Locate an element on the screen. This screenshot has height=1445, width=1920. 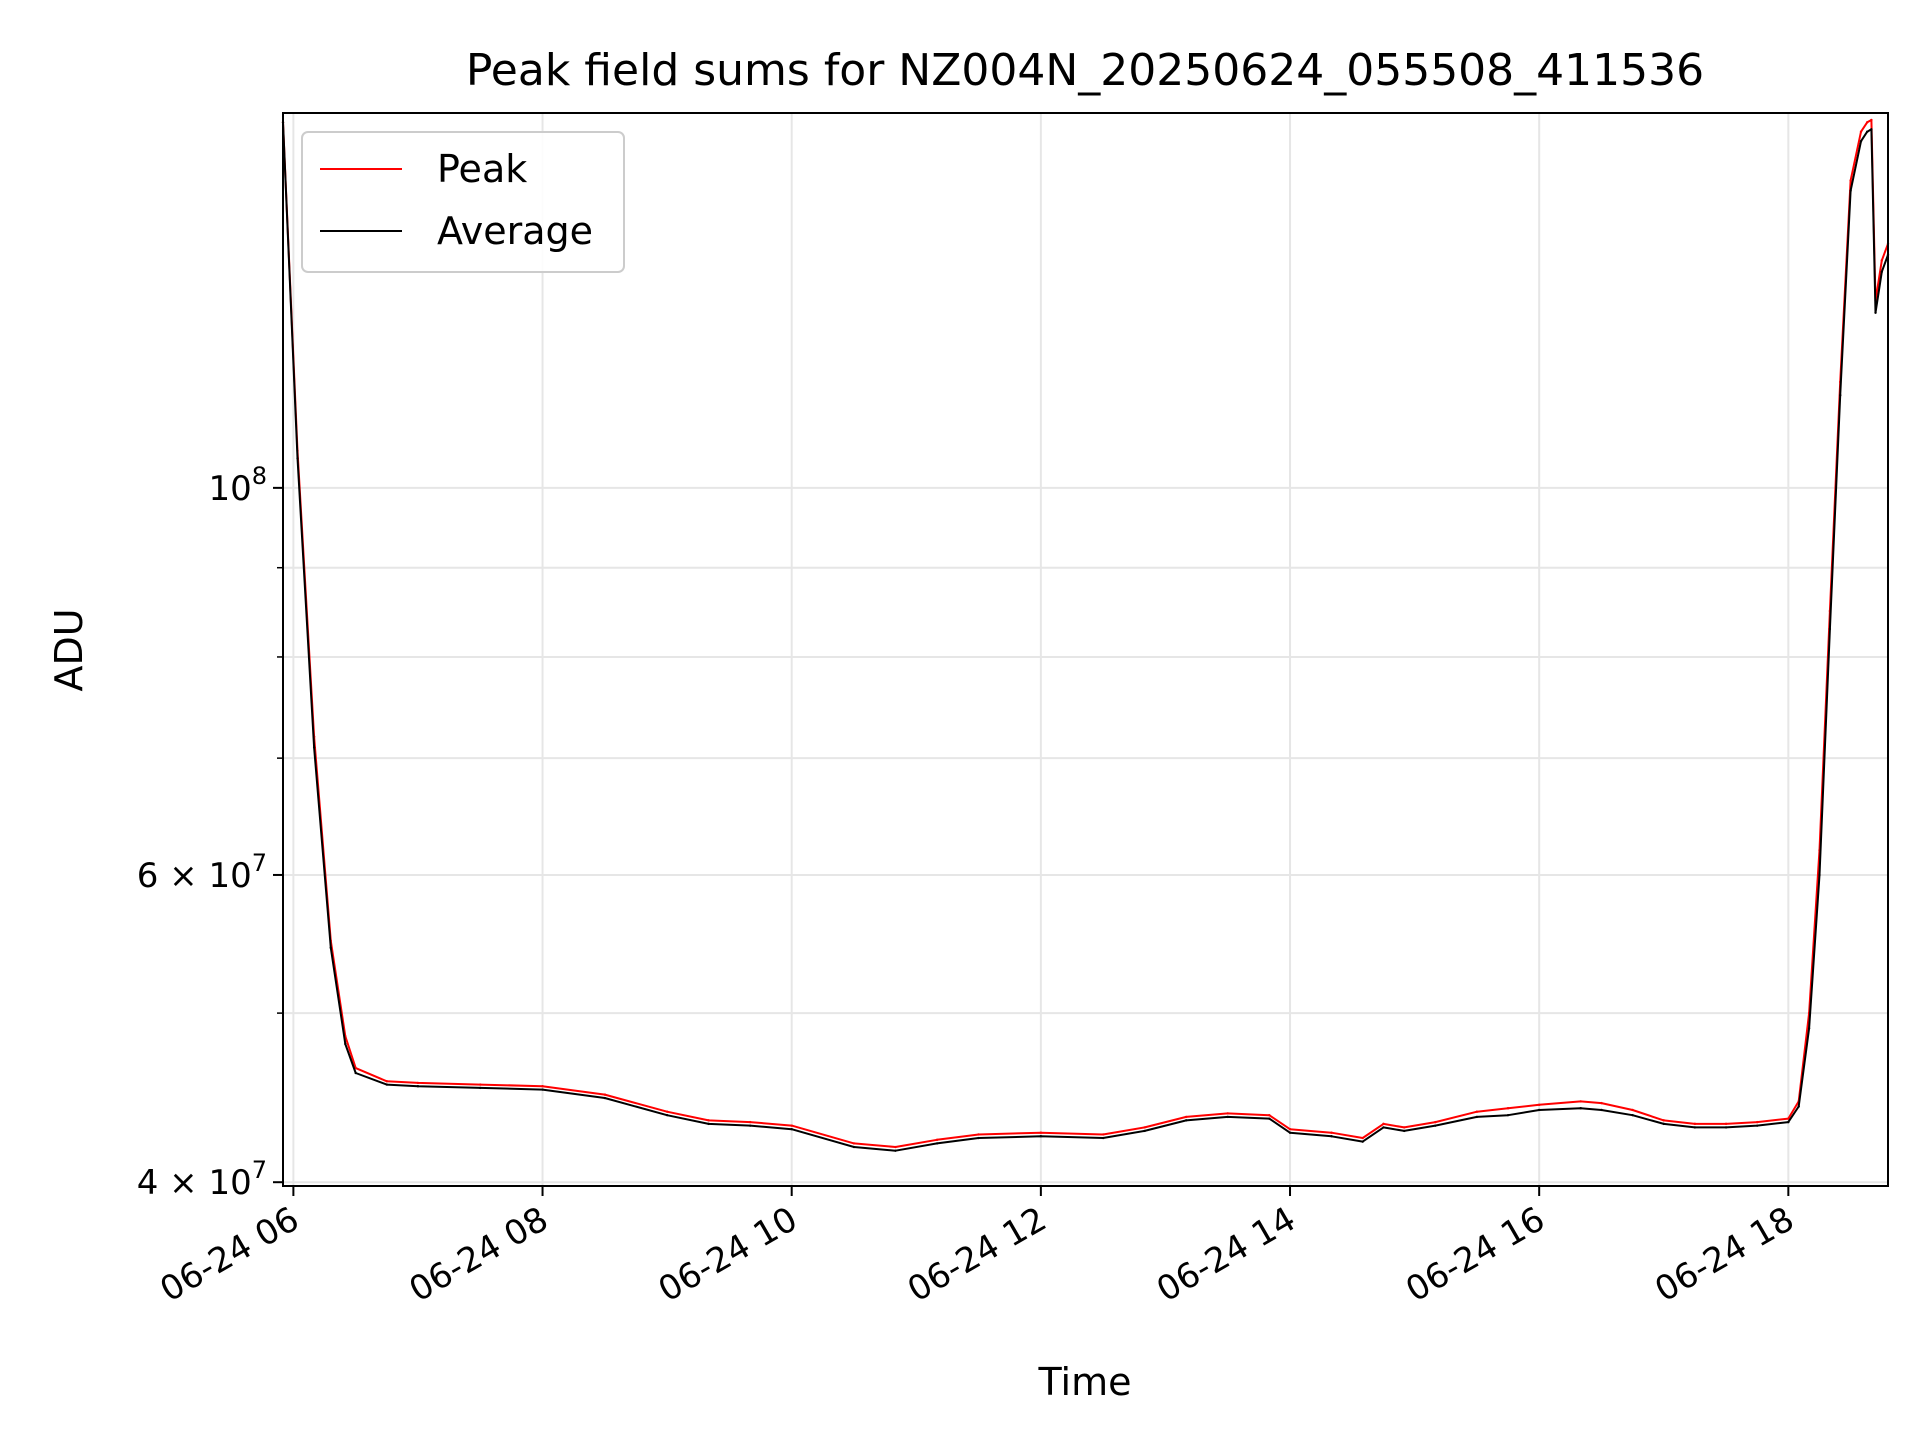
x-tick-label: 06-24 14 is located at coordinates (1226, 1254).